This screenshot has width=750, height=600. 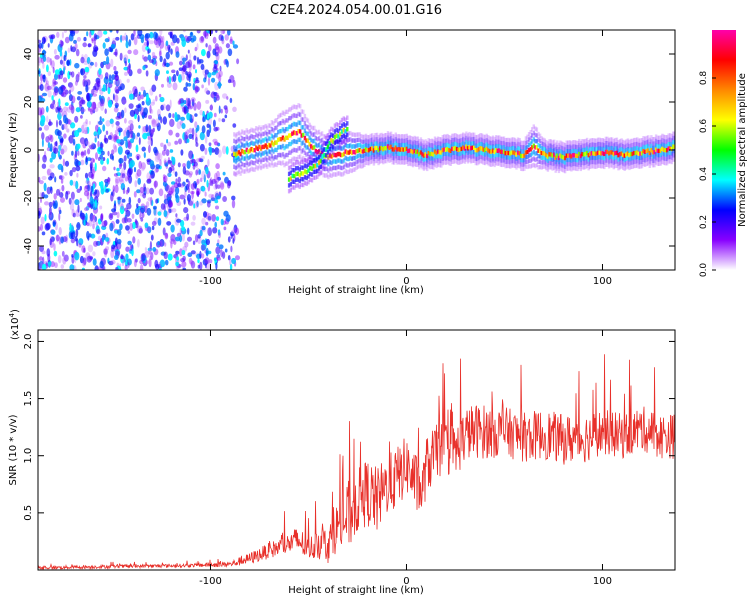 I want to click on snr-y-multiplier-base: (x10, so click(x=15, y=328).